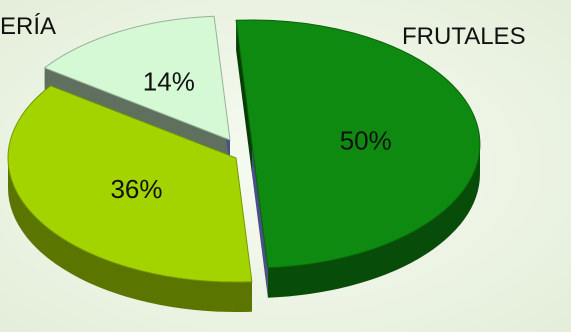 The height and width of the screenshot is (332, 571). I want to click on category-label-frutales: FRUTALES, so click(464, 36).